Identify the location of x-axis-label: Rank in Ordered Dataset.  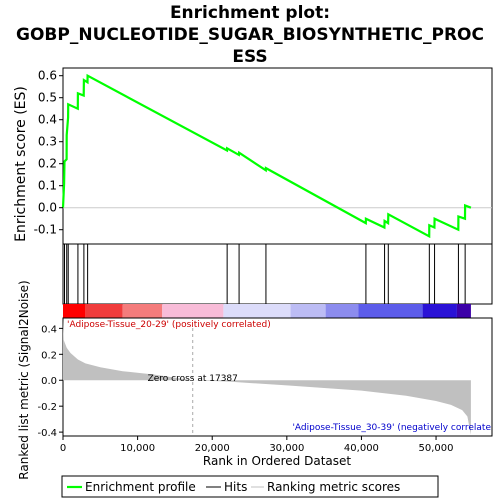
(277, 461).